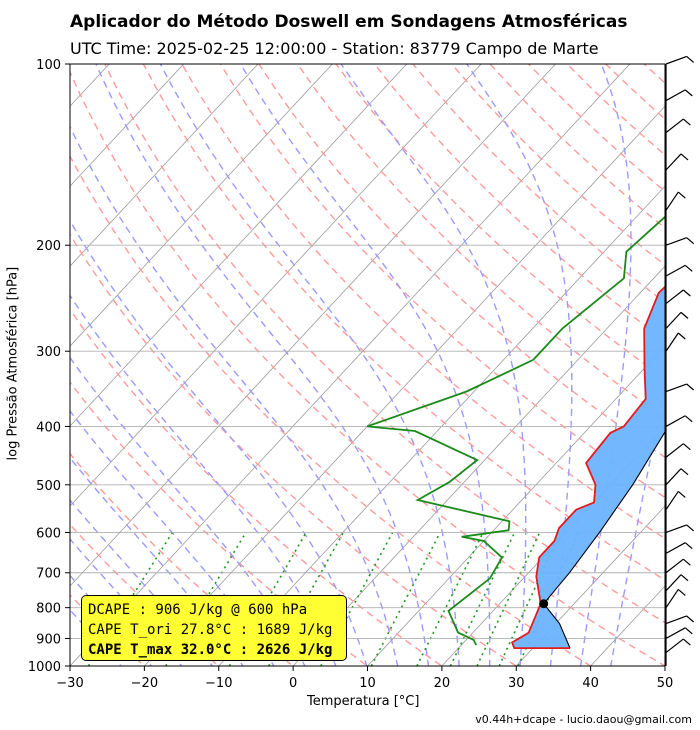 Image resolution: width=700 pixels, height=730 pixels. What do you see at coordinates (210, 650) in the screenshot?
I see `cape-max-text: CAPE T_max 32.0°C : 2626 J/kg` at bounding box center [210, 650].